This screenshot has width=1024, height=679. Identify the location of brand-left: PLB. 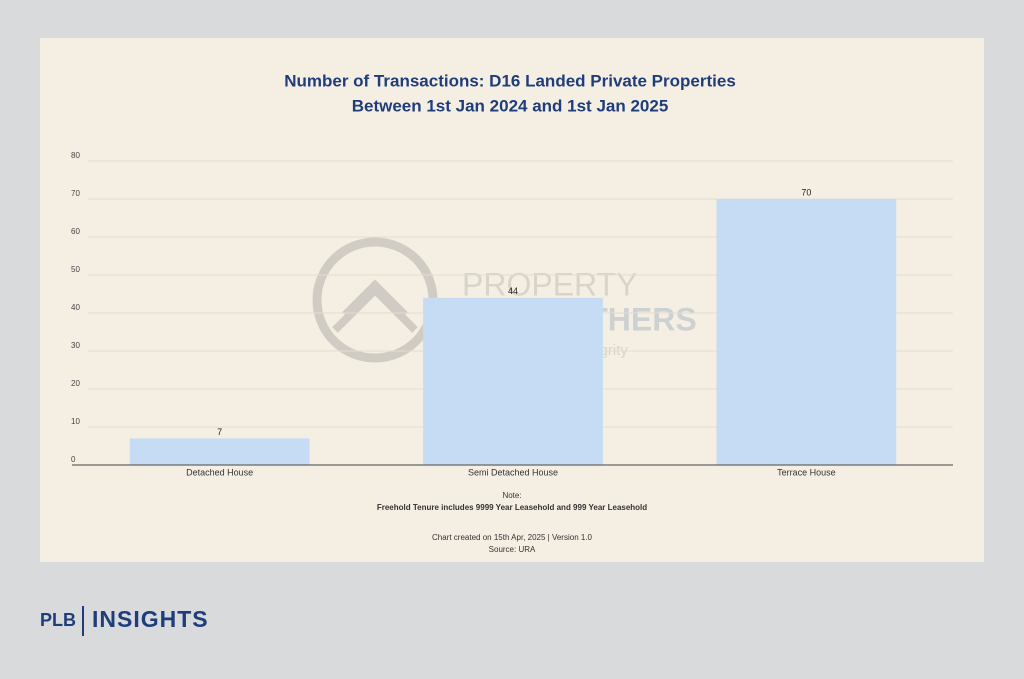
(58, 620).